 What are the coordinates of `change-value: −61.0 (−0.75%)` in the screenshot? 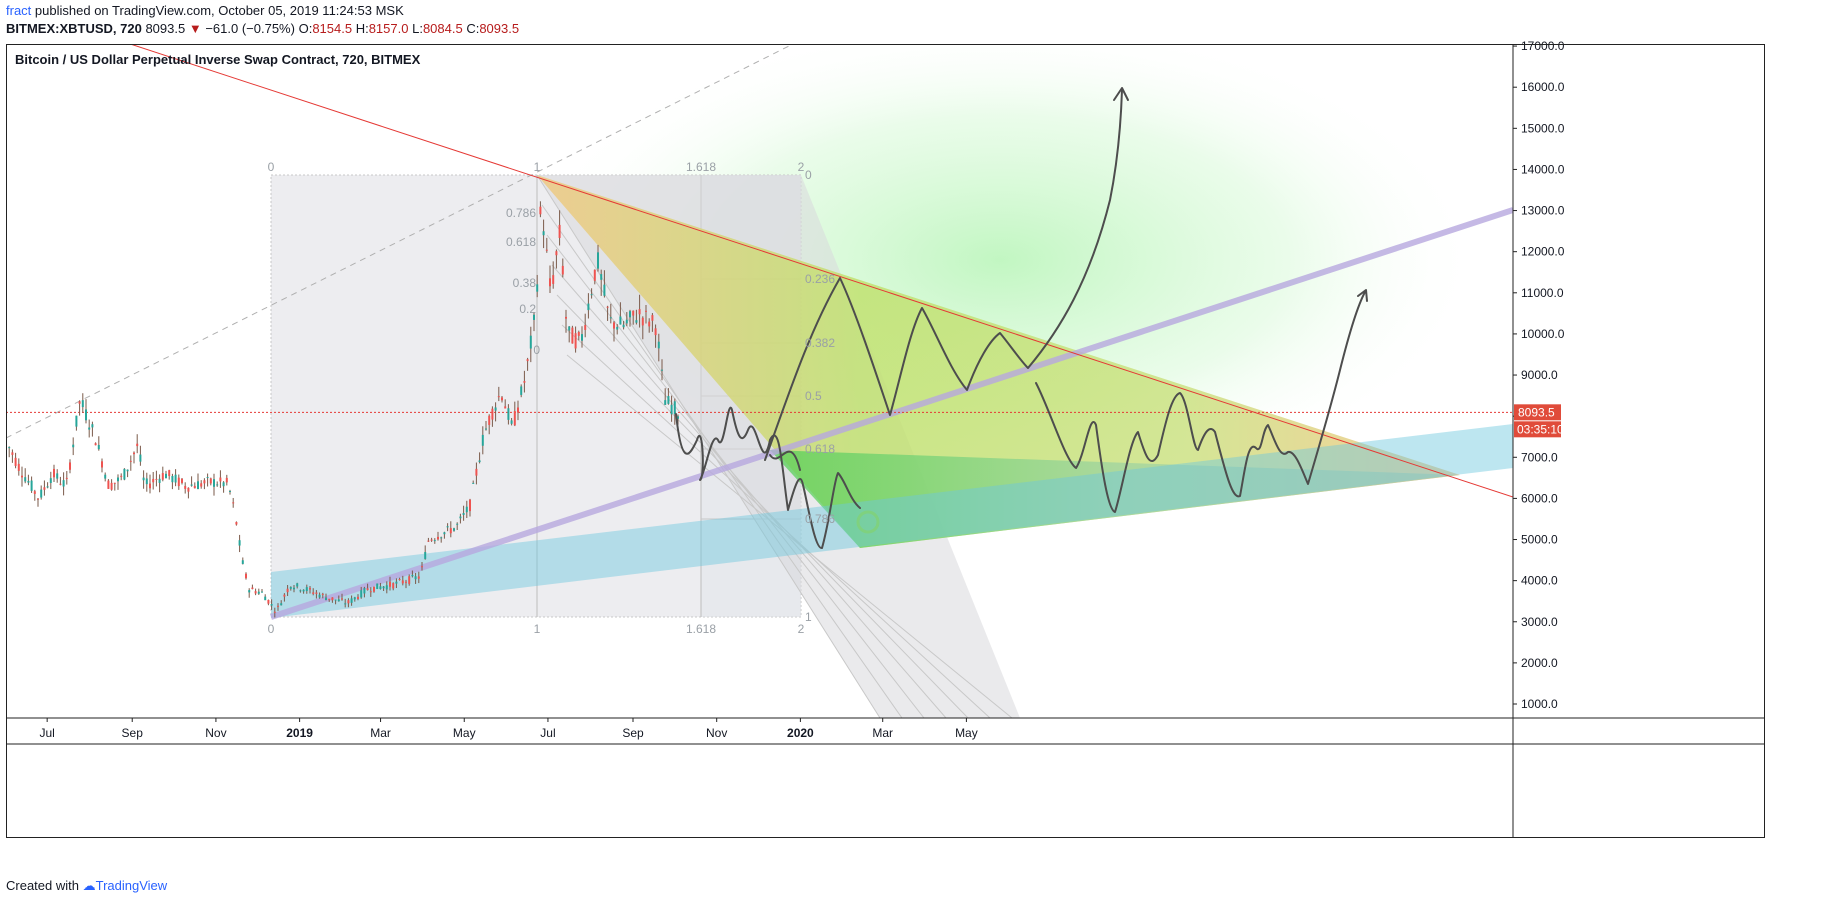 It's located at (250, 28).